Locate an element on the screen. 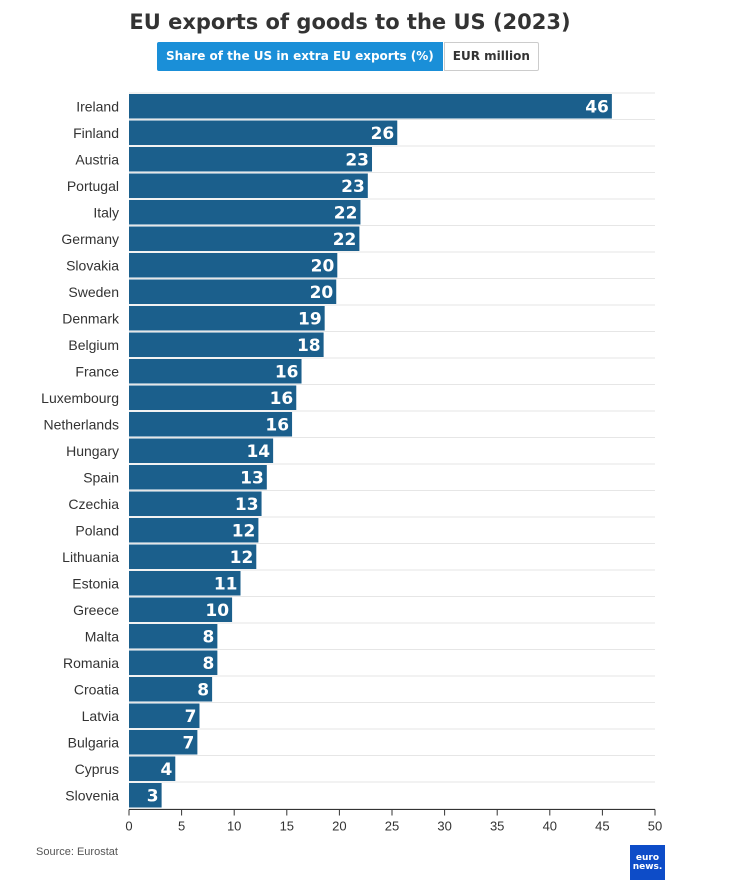 This screenshot has width=754, height=880. category-label: Italy is located at coordinates (106, 212).